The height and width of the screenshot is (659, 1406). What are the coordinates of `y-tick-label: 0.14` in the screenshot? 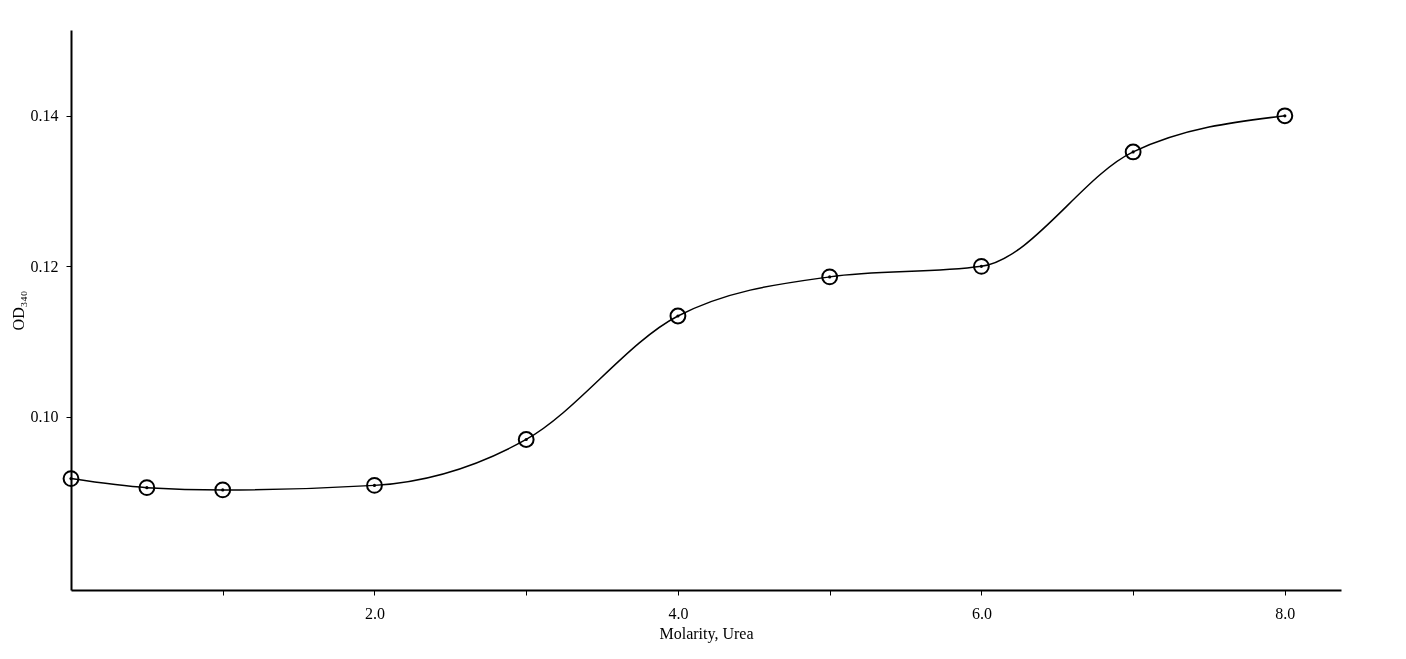 It's located at (44, 116).